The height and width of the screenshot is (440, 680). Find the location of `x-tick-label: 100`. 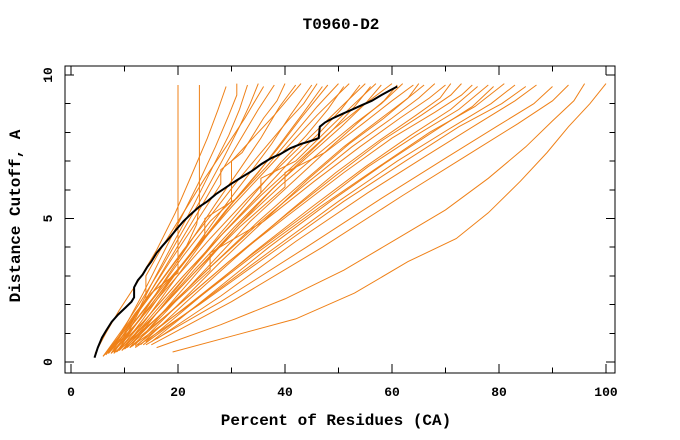

x-tick-label: 100 is located at coordinates (606, 392).